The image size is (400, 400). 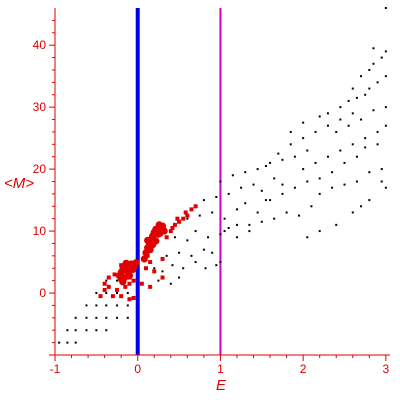 What do you see at coordinates (55, 369) in the screenshot?
I see `x-tick-label: -1` at bounding box center [55, 369].